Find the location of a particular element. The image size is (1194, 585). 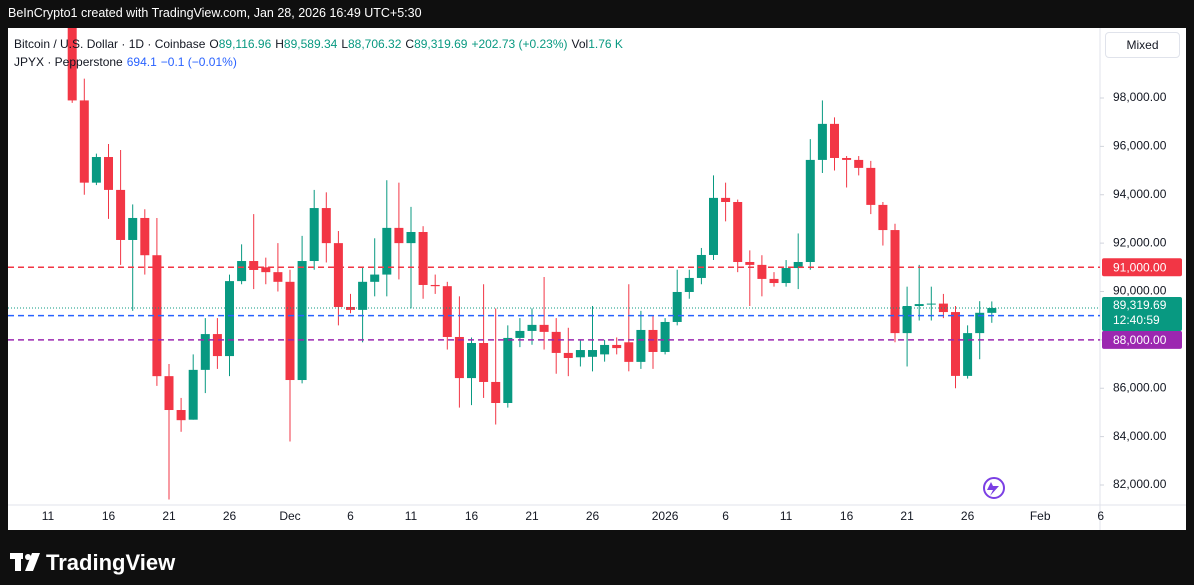

y-tick-label: 92,000.00 is located at coordinates (1140, 242).